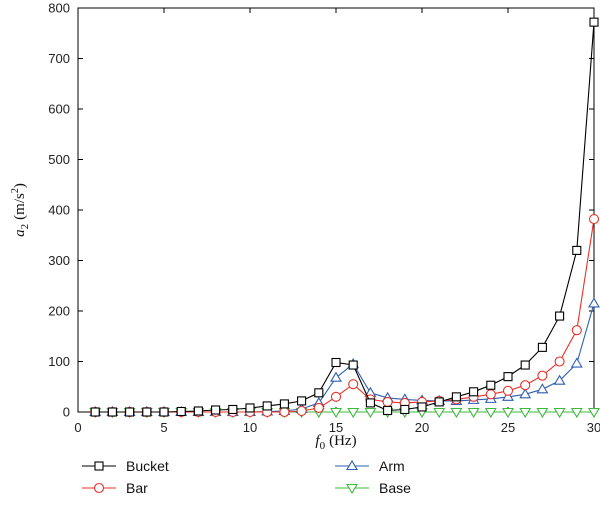 Image resolution: width=600 pixels, height=525 pixels. I want to click on y-tick-label: 700, so click(59, 58).